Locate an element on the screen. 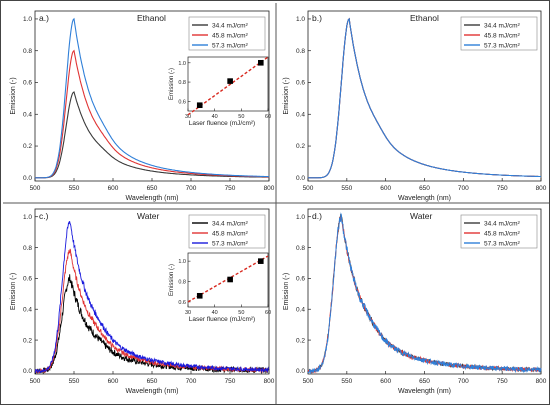 This screenshot has width=550, height=411. panel-label: c.) is located at coordinates (44, 216).